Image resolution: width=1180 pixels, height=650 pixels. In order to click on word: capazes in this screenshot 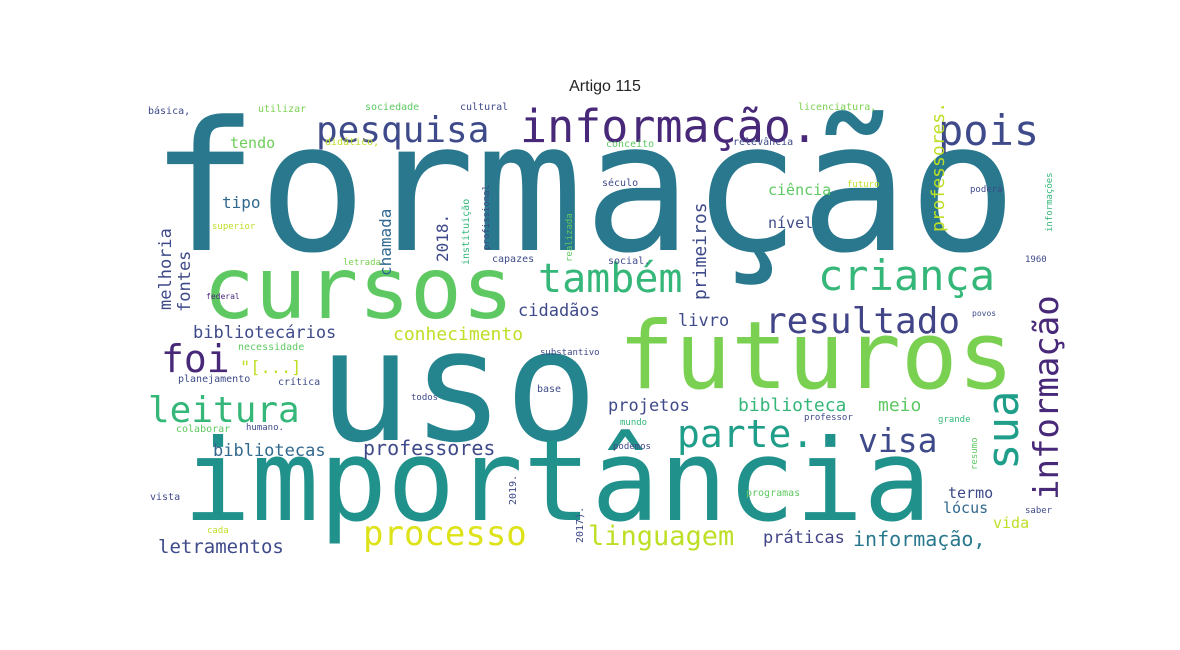, I will do `click(513, 259)`.